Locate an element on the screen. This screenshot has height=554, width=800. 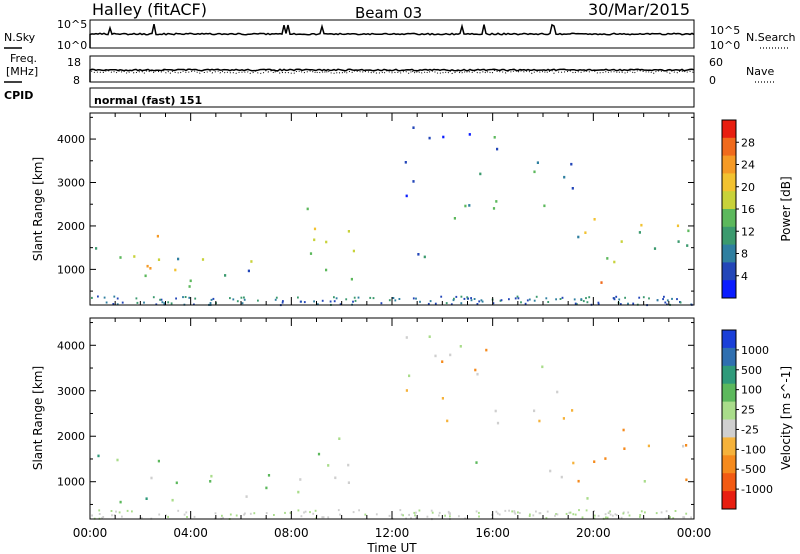
x-tick-label: 16:00 is located at coordinates (492, 533).